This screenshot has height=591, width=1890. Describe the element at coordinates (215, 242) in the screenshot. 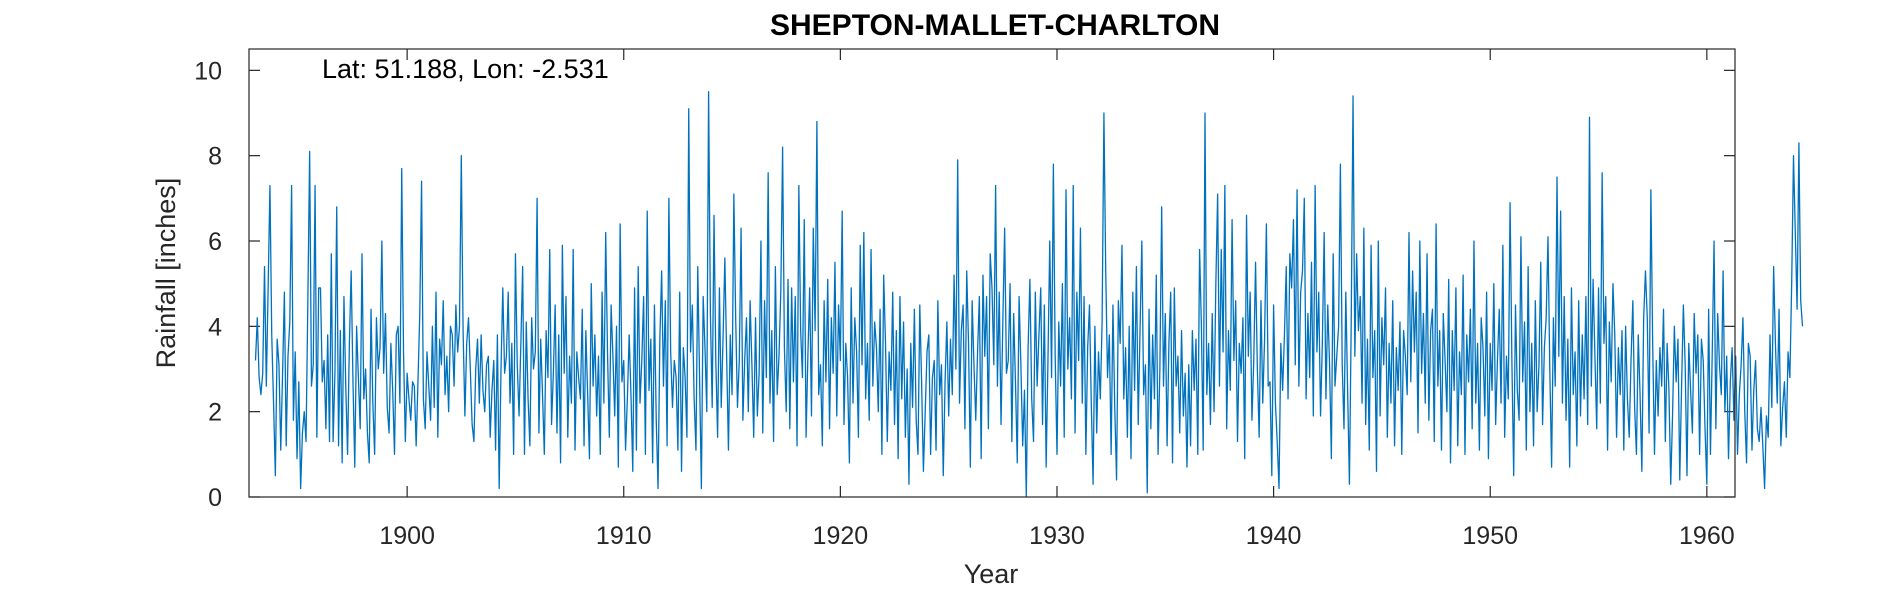

I see `y-tick-label: 6` at that location.